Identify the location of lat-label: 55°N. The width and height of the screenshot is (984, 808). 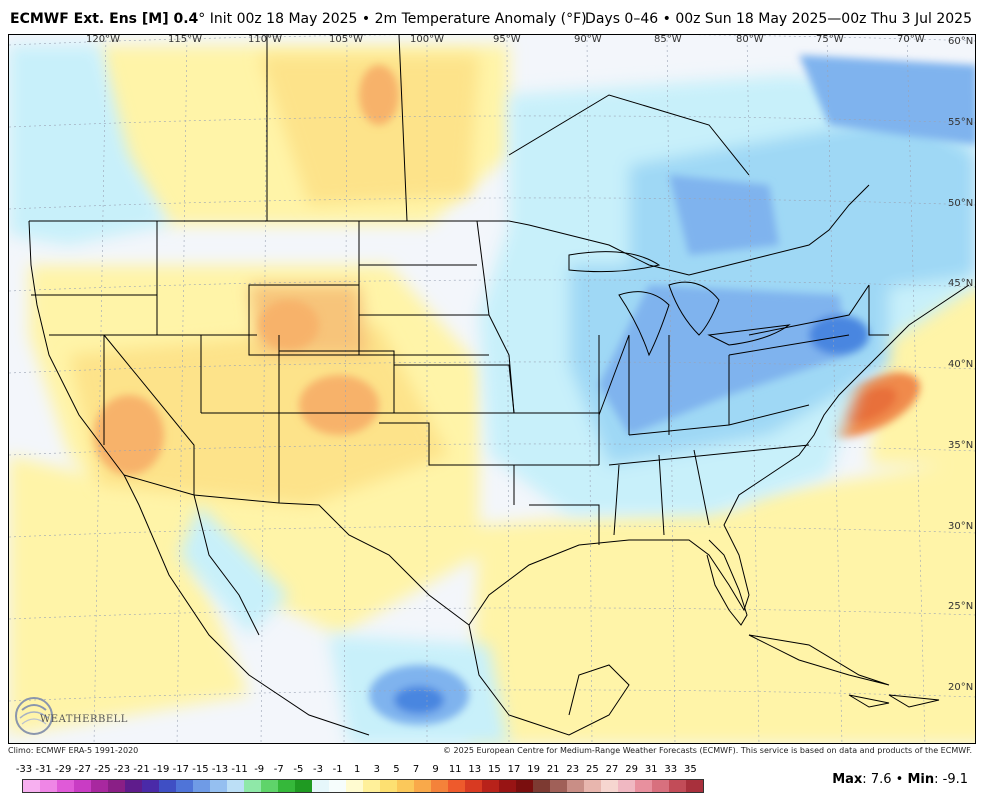
(961, 122).